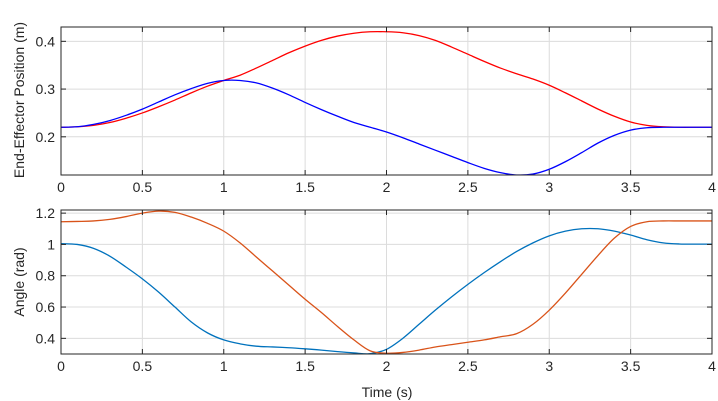 Image resolution: width=718 pixels, height=401 pixels. Describe the element at coordinates (468, 187) in the screenshot. I see `position-x-tick-label: 2.5` at that location.